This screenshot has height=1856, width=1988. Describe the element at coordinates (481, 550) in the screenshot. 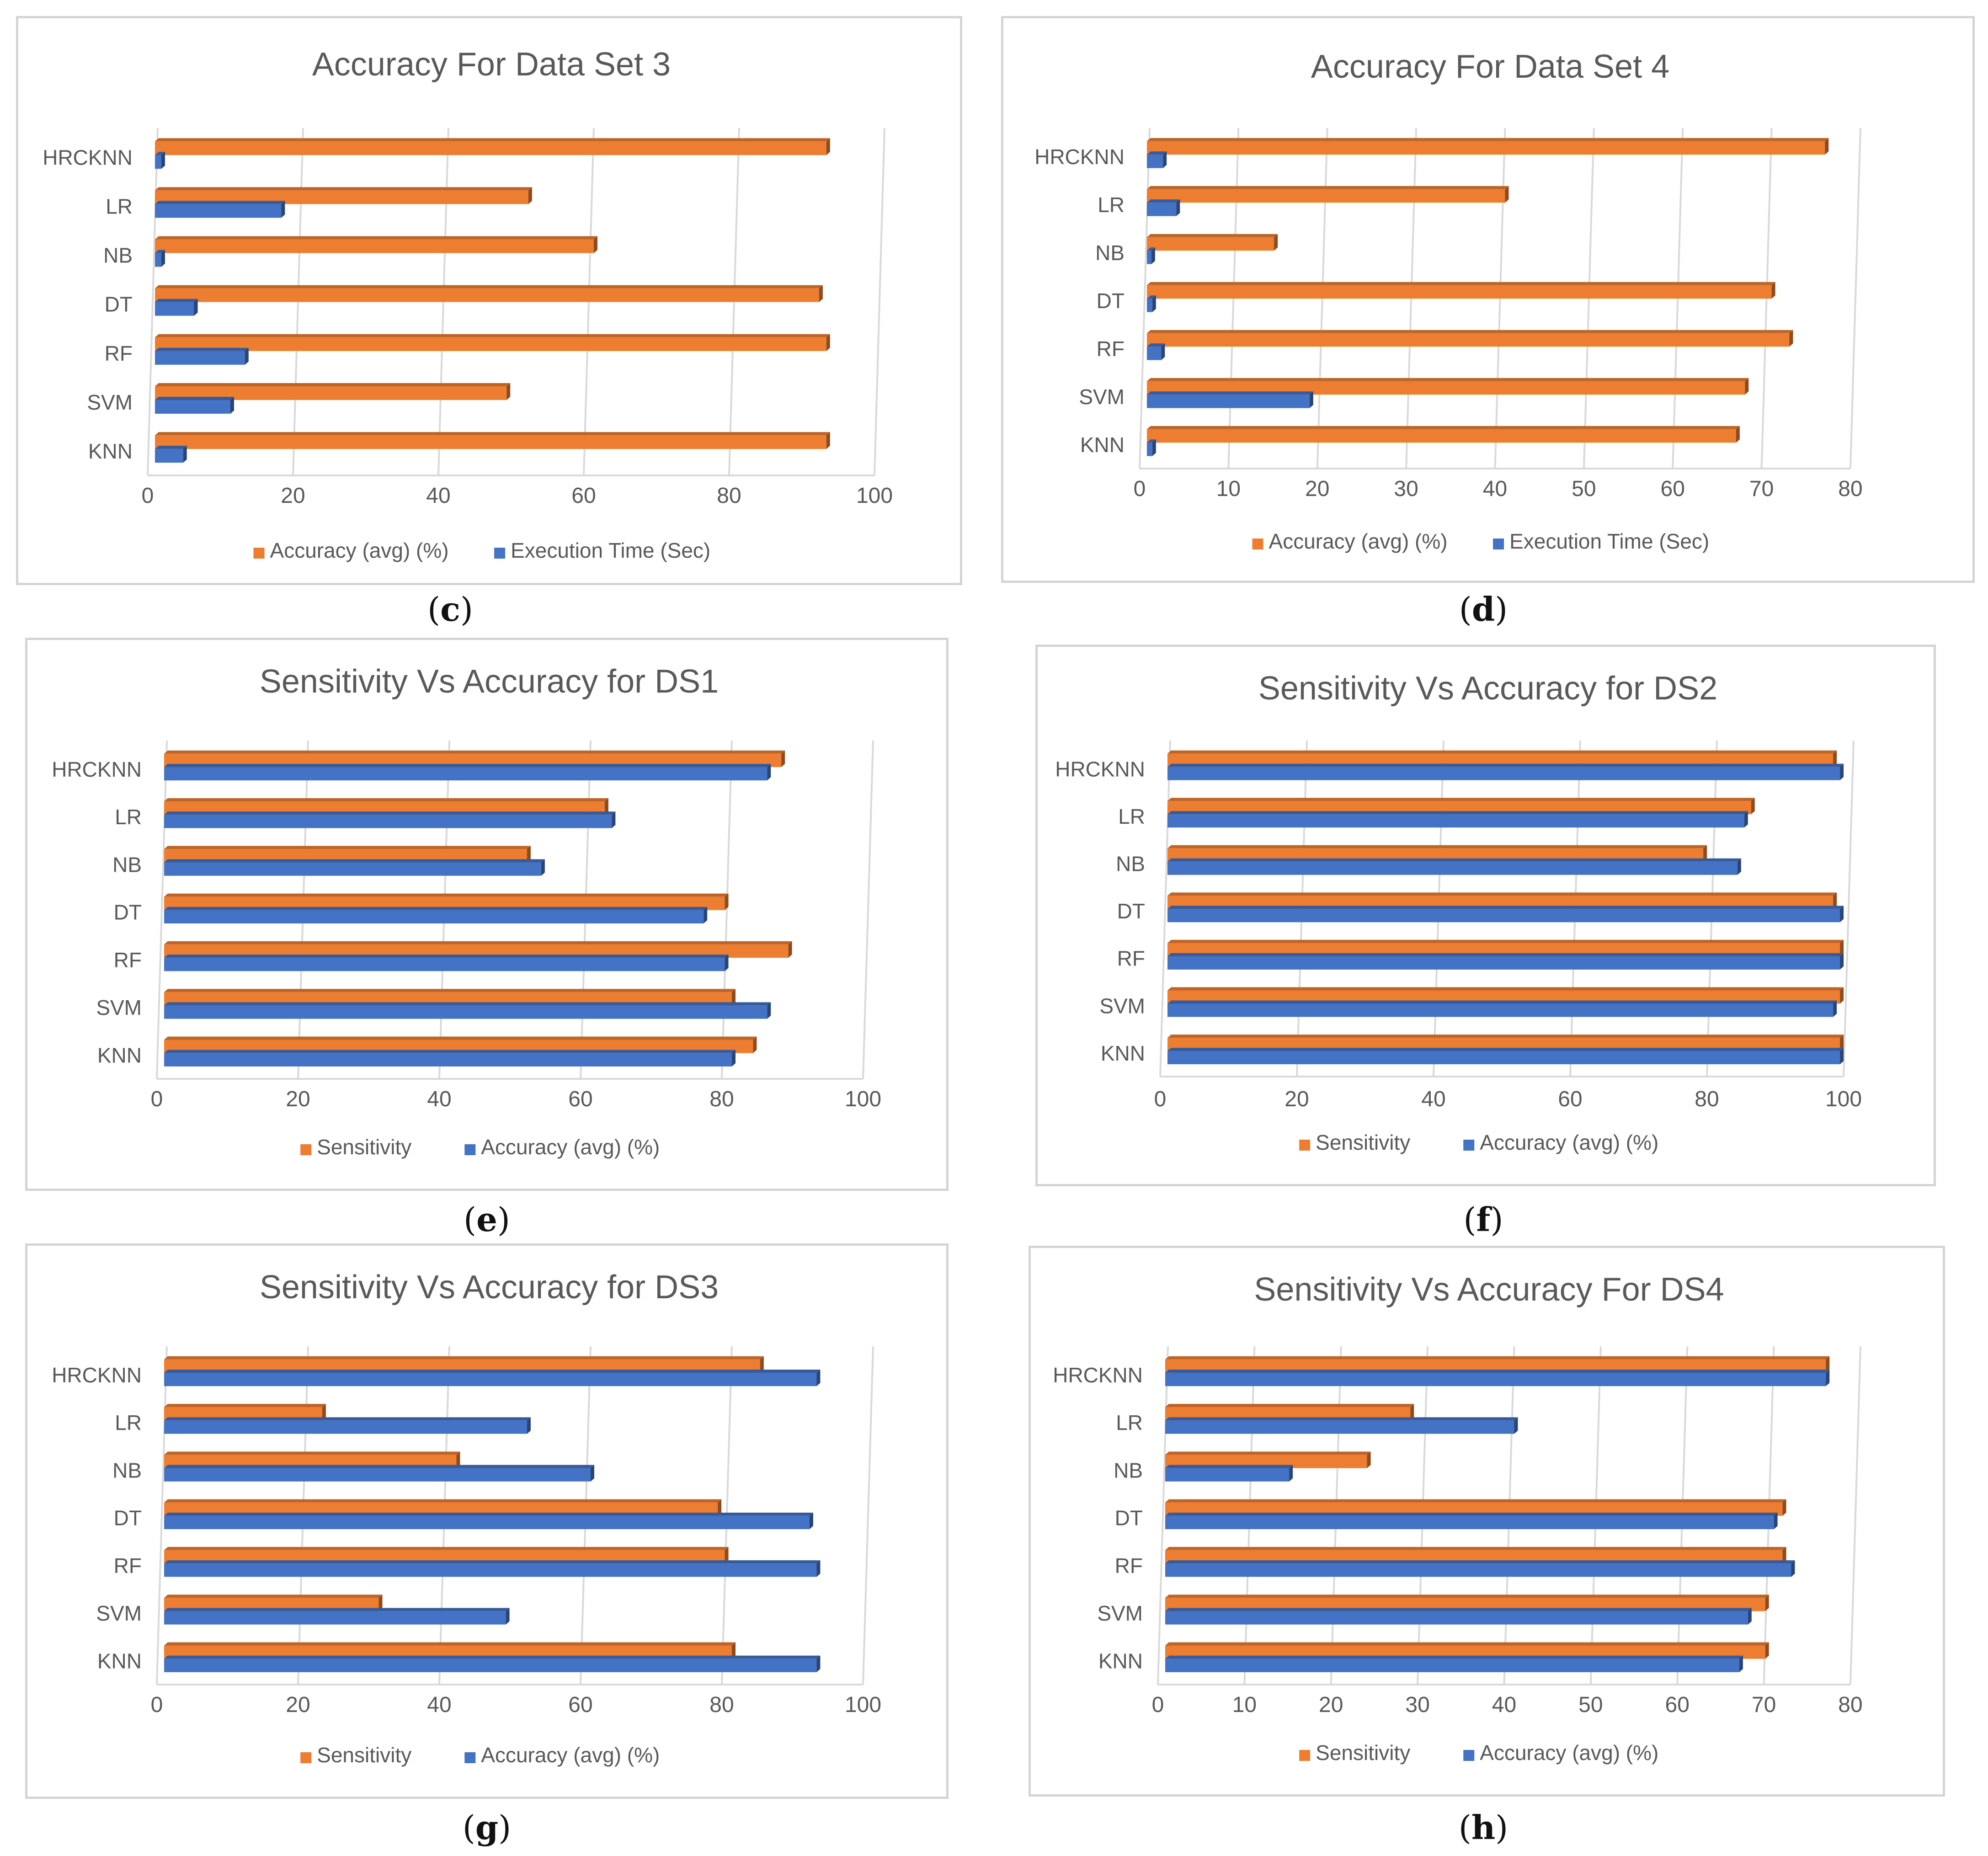

I see `legend: Accuracy (avg) (%) Execution Time (Sec)` at that location.